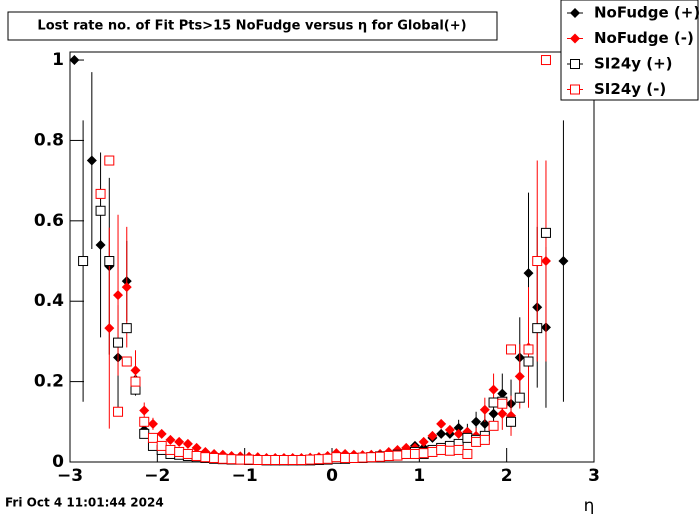  Describe the element at coordinates (630, 89) in the screenshot. I see `legend-label: SI24y (-)` at that location.